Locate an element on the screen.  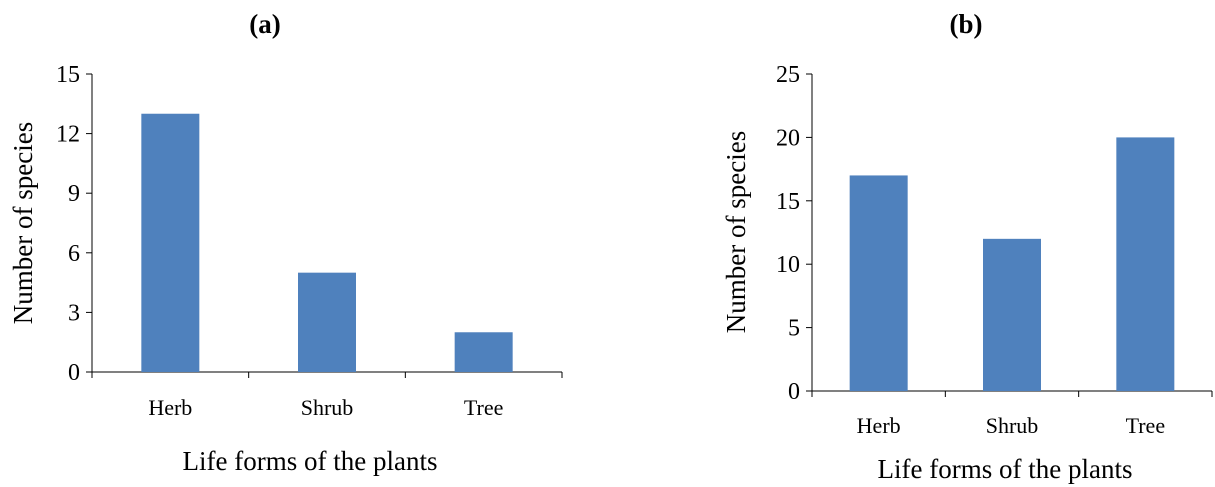
bar-tree-b is located at coordinates (1145, 264).